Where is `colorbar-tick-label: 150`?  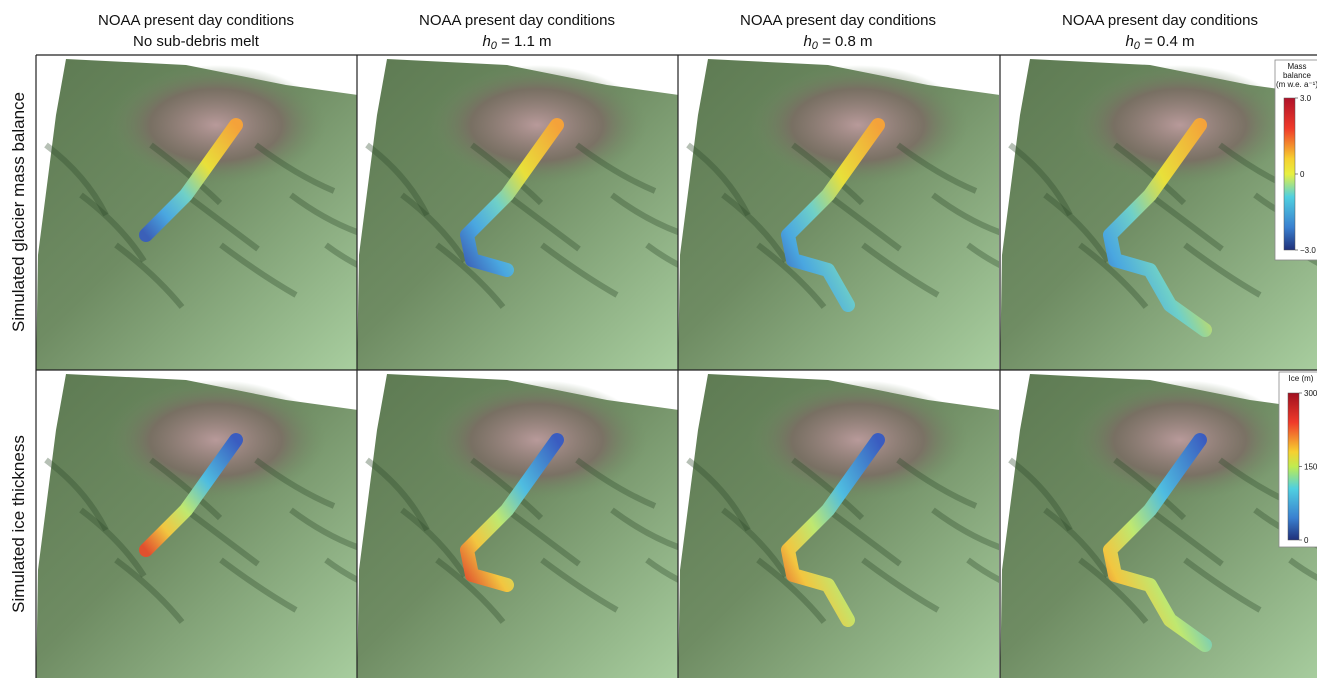
colorbar-tick-label: 150 is located at coordinates (1310, 467).